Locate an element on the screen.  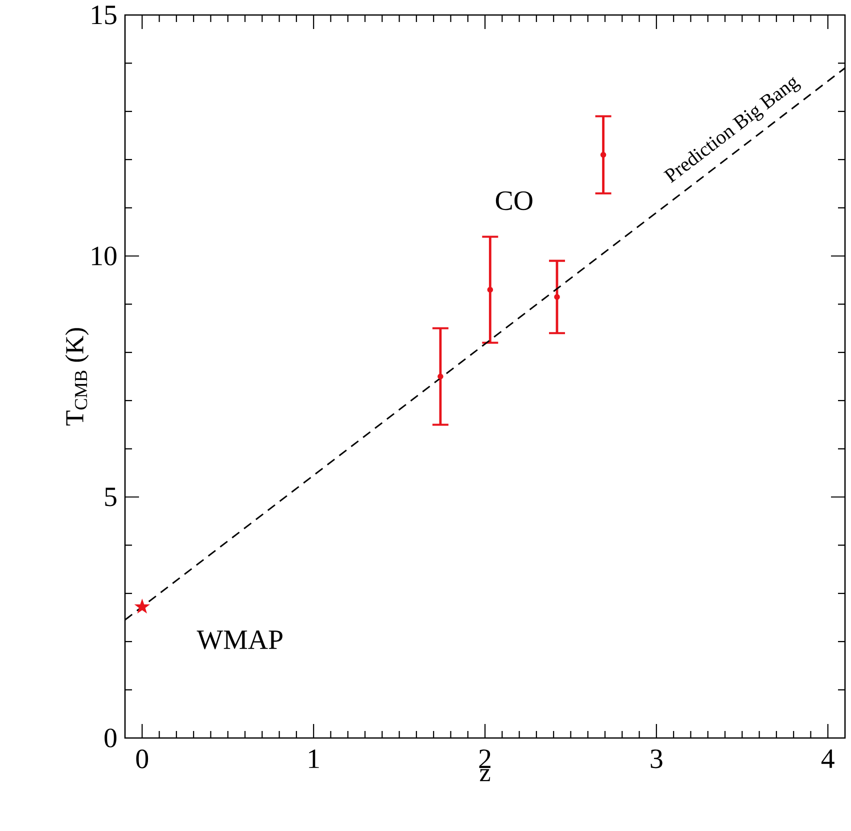
x-tick-label: 0 is located at coordinates (142, 759).